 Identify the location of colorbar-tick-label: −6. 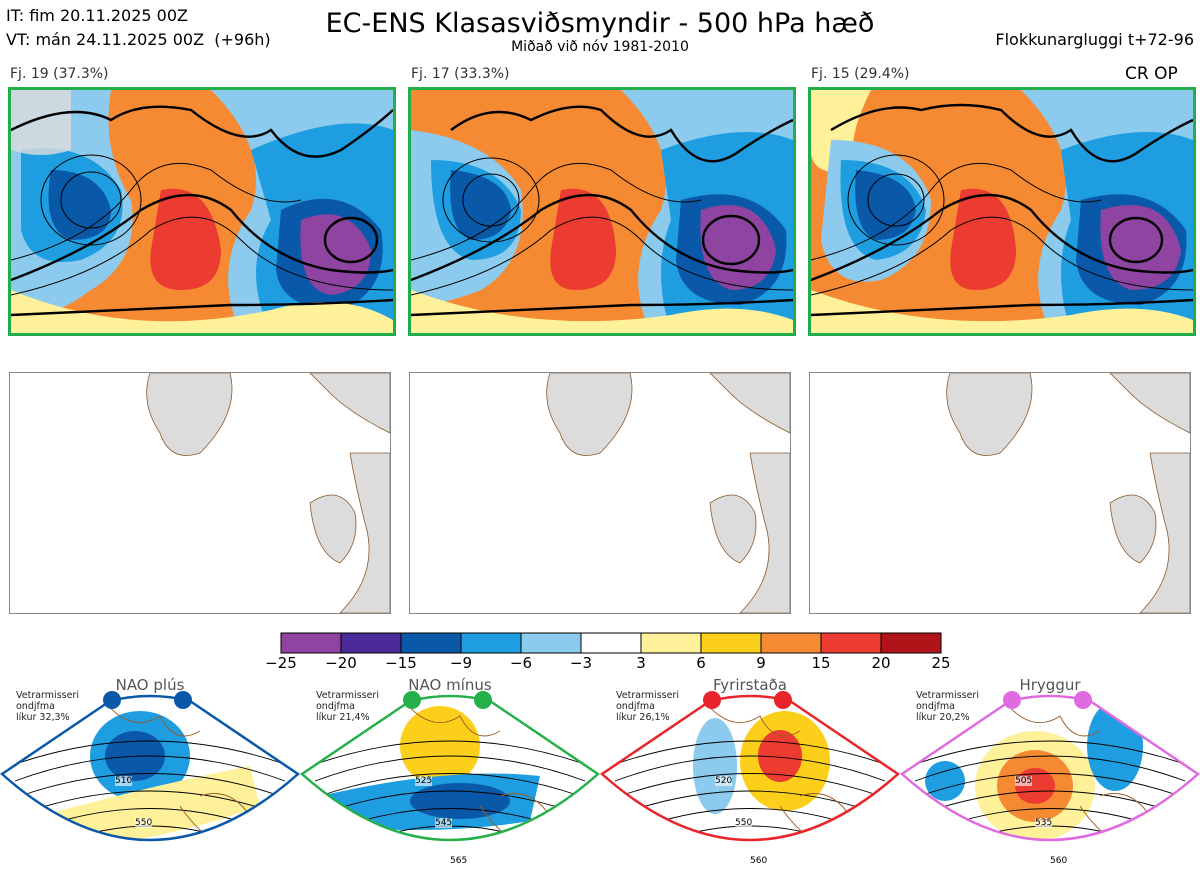
(521, 663).